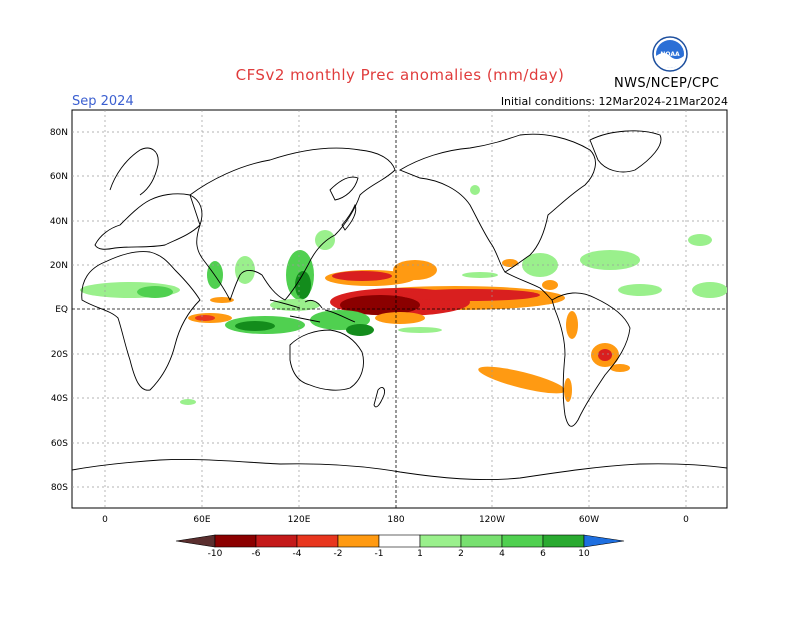 This screenshot has height=618, width=800. Describe the element at coordinates (614, 101) in the screenshot. I see `initial-conditions: Initial conditions: 12Mar2024-21Mar2024` at that location.